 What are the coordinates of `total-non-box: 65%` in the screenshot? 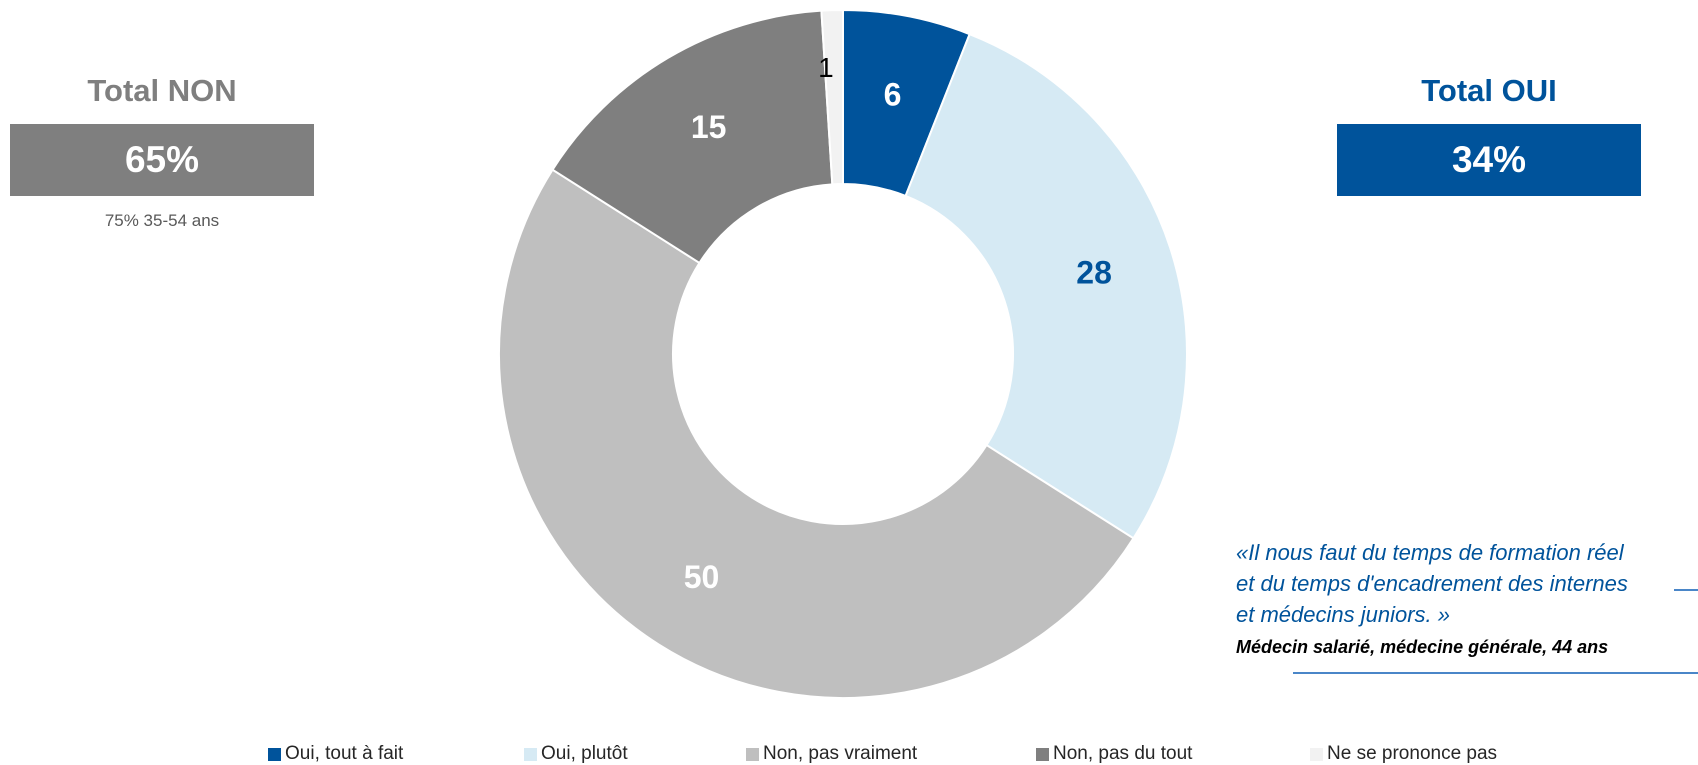 It's located at (162, 160).